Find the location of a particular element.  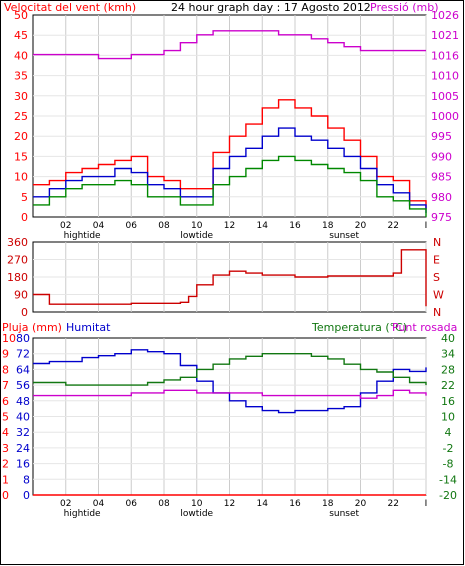

pressure-tick-label: 1005 is located at coordinates (445, 96).